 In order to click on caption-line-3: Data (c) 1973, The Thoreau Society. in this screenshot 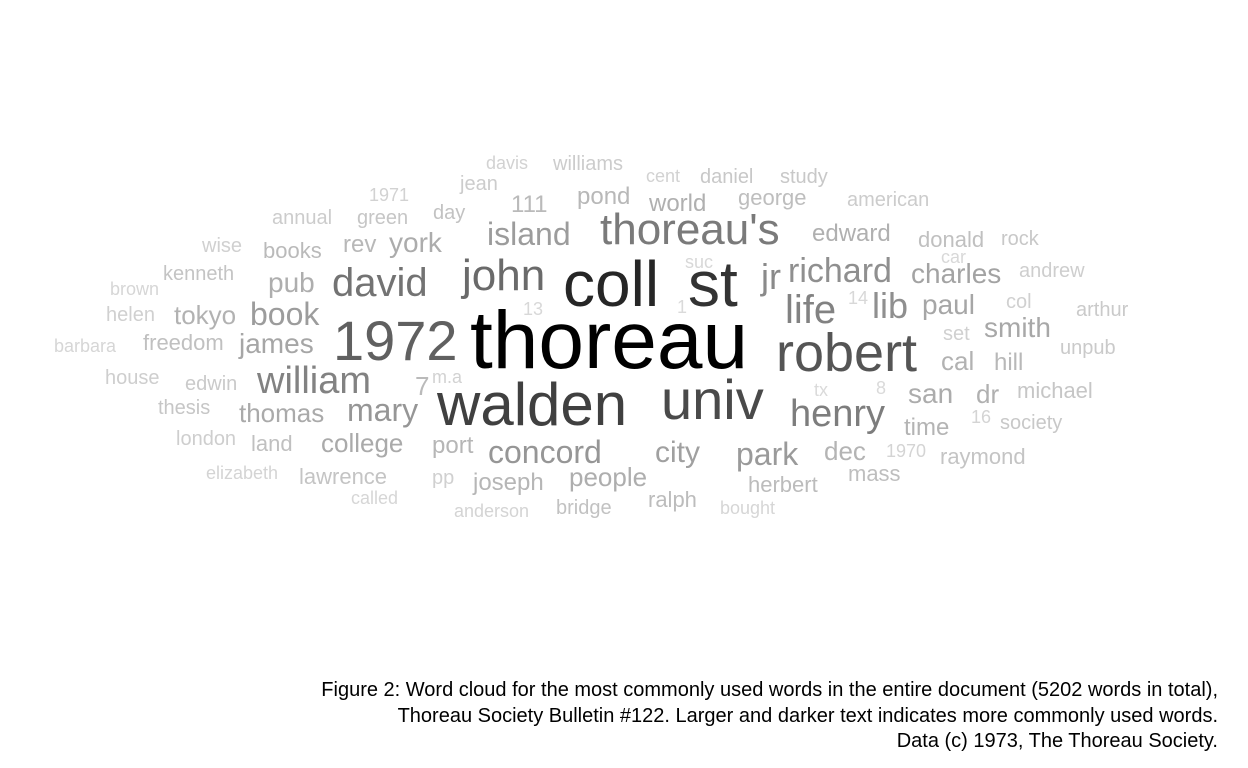, I will do `click(1057, 741)`.